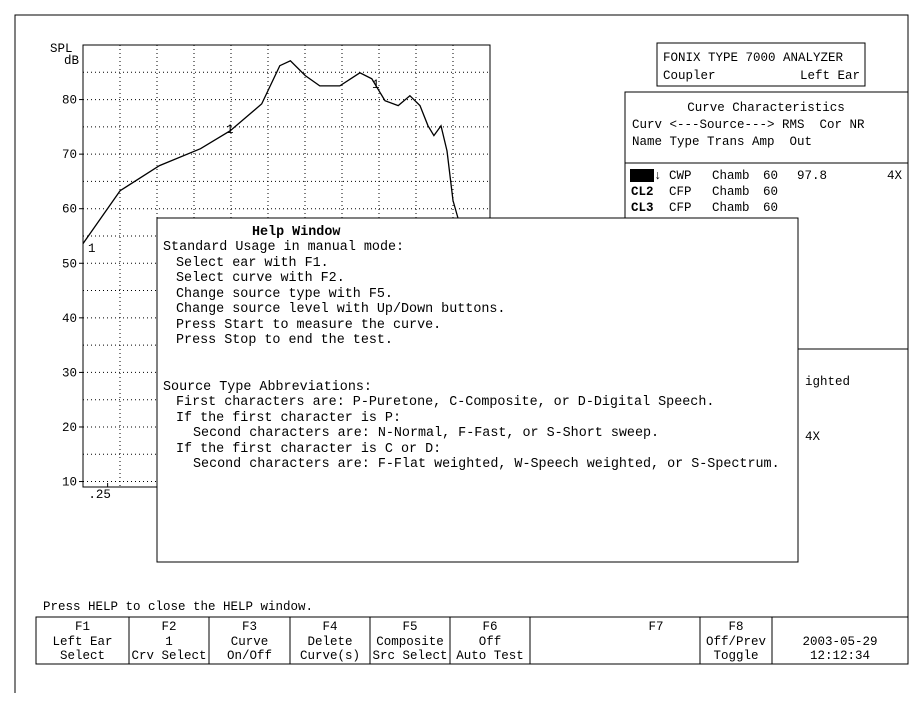 The image size is (923, 706). What do you see at coordinates (813, 437) in the screenshot?
I see `hidden-fragment: 4X` at bounding box center [813, 437].